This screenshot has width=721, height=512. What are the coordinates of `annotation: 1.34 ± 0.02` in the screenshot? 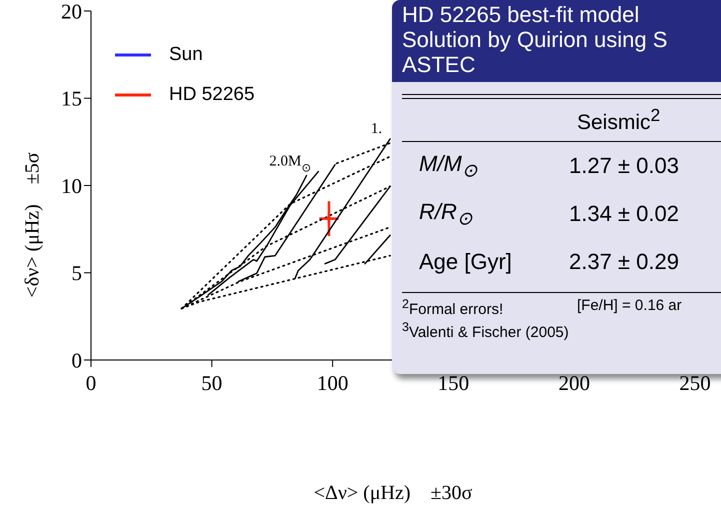 It's located at (624, 214).